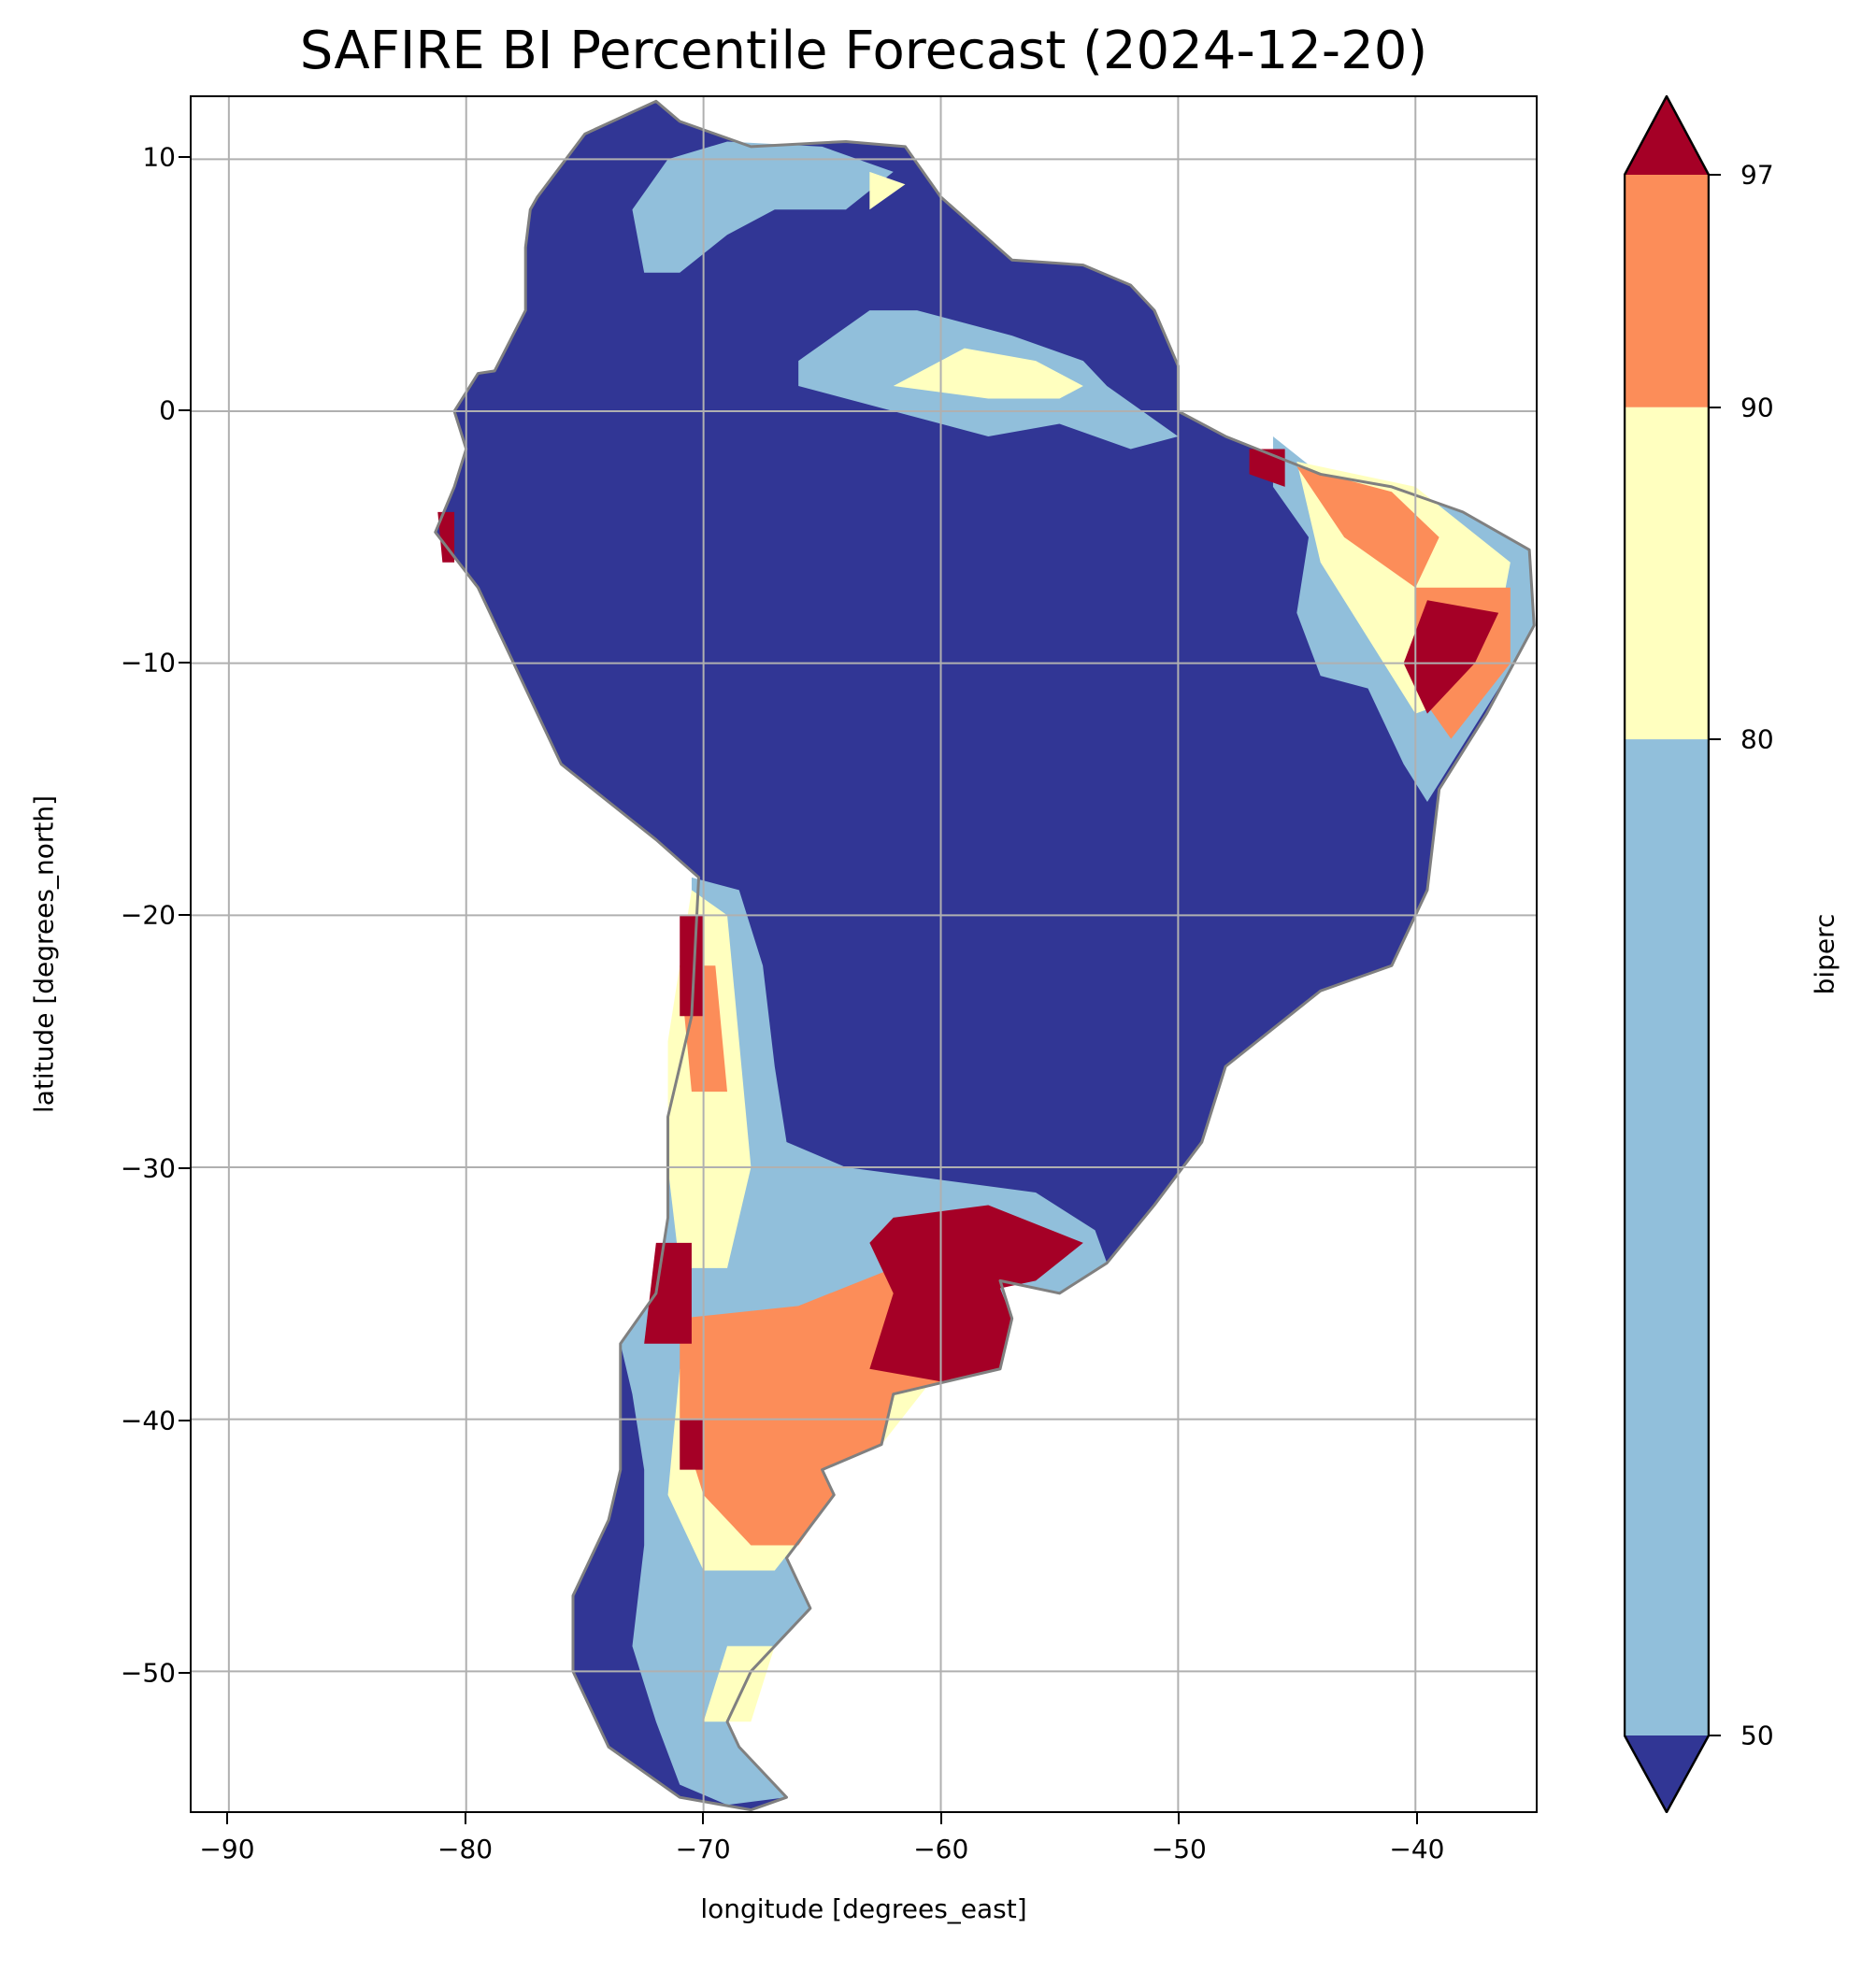  I want to click on colorbar-outline, so click(1667, 954).